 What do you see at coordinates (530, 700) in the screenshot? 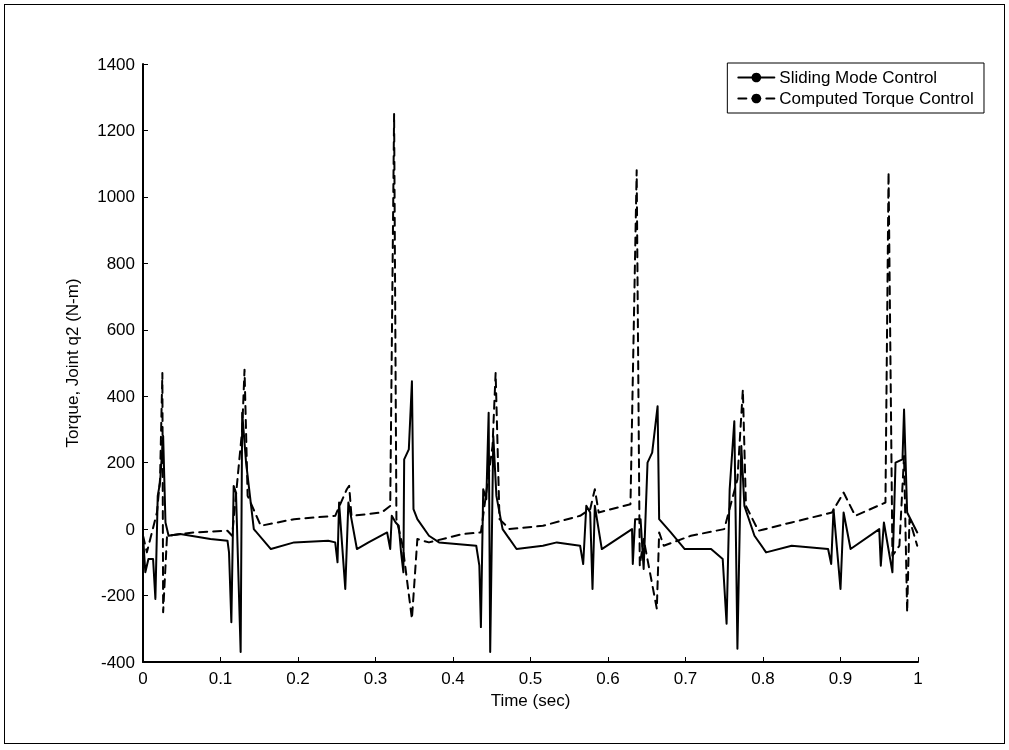
I see `x-axis-title: Time (sec)` at bounding box center [530, 700].